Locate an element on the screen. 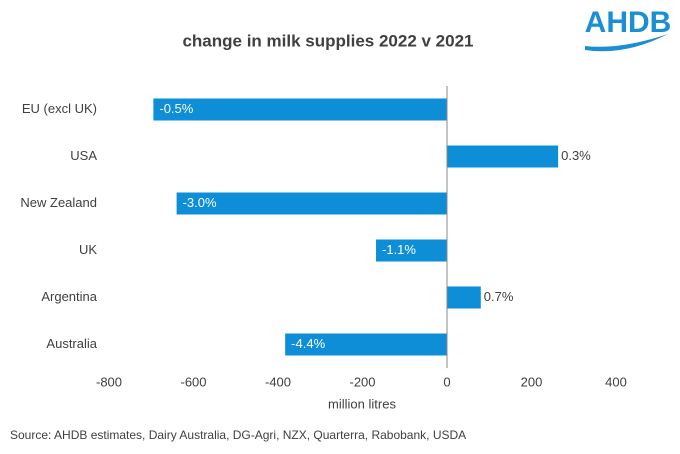 Image resolution: width=680 pixels, height=454 pixels. logo: AHDB is located at coordinates (628, 29).